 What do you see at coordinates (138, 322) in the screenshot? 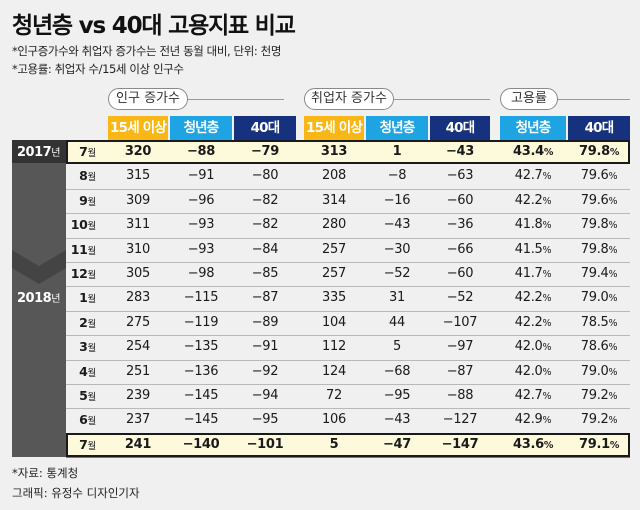
I see `cell-pop-15plus: 275` at bounding box center [138, 322].